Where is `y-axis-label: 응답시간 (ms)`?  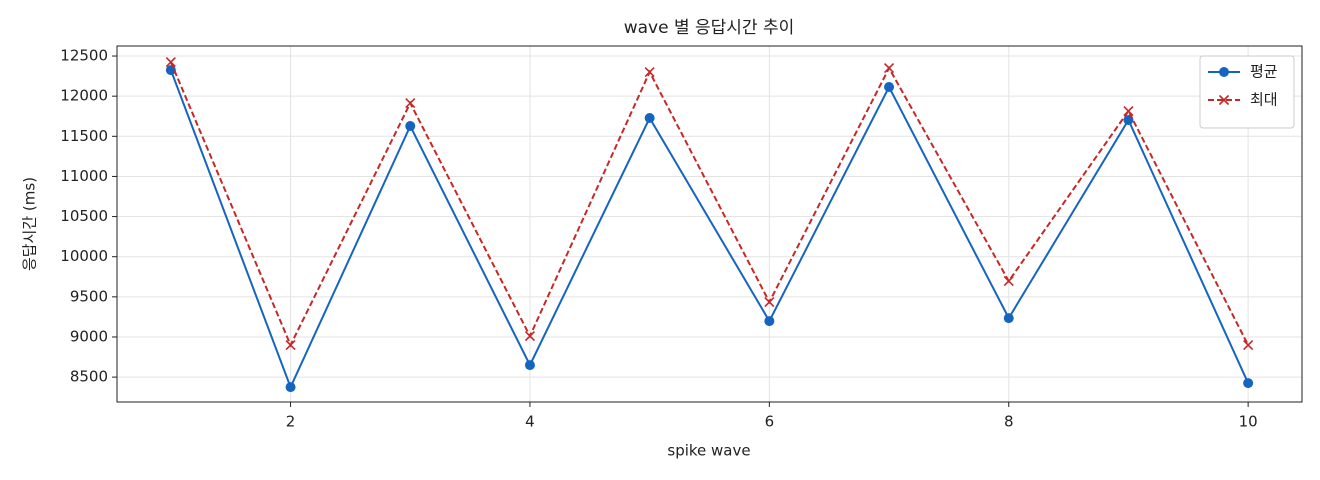 y-axis-label: 응답시간 (ms) is located at coordinates (30, 224).